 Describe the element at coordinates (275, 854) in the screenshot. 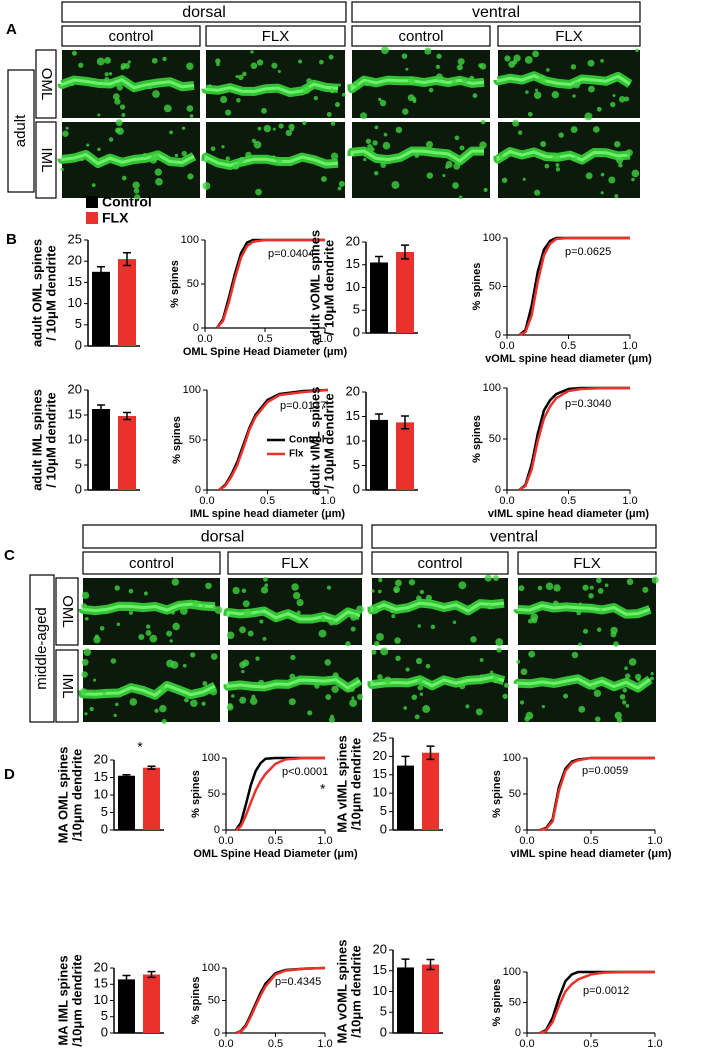

I see `x-axis-label: OML Spine Head Diameter (μm)` at that location.